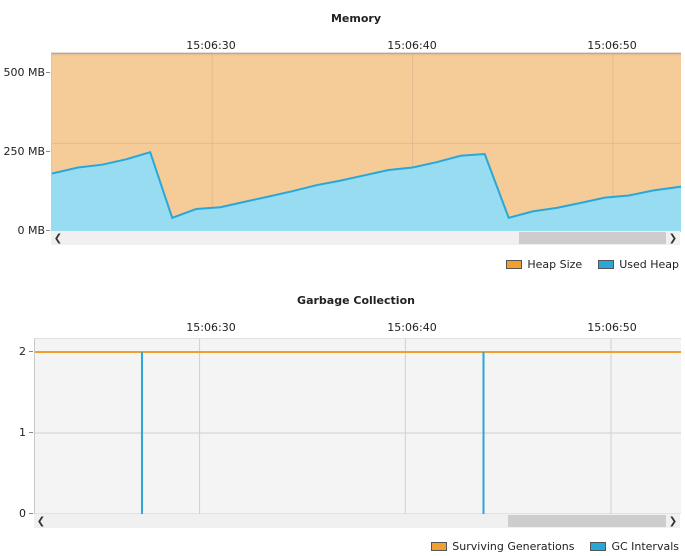 The image size is (685, 556). I want to click on used-heap-swatch, so click(606, 264).